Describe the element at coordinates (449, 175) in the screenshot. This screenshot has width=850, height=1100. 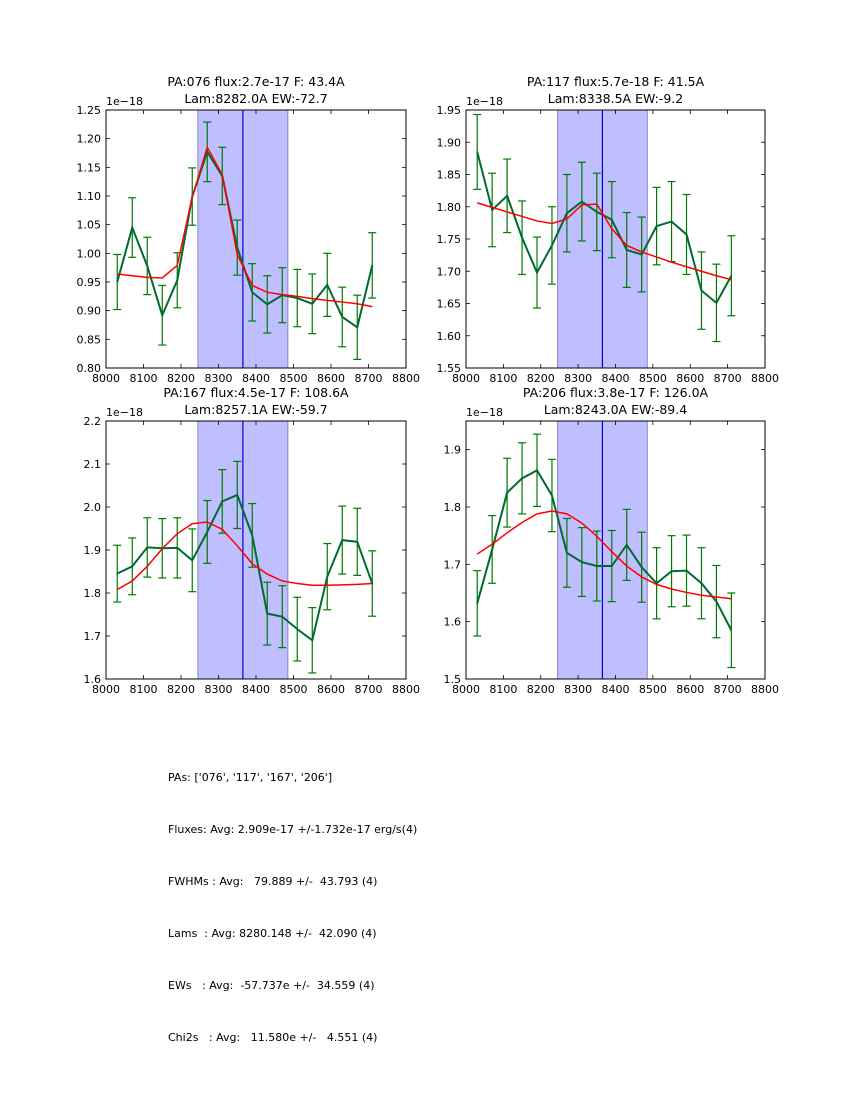
I see `y-tick-label: 1.85` at that location.